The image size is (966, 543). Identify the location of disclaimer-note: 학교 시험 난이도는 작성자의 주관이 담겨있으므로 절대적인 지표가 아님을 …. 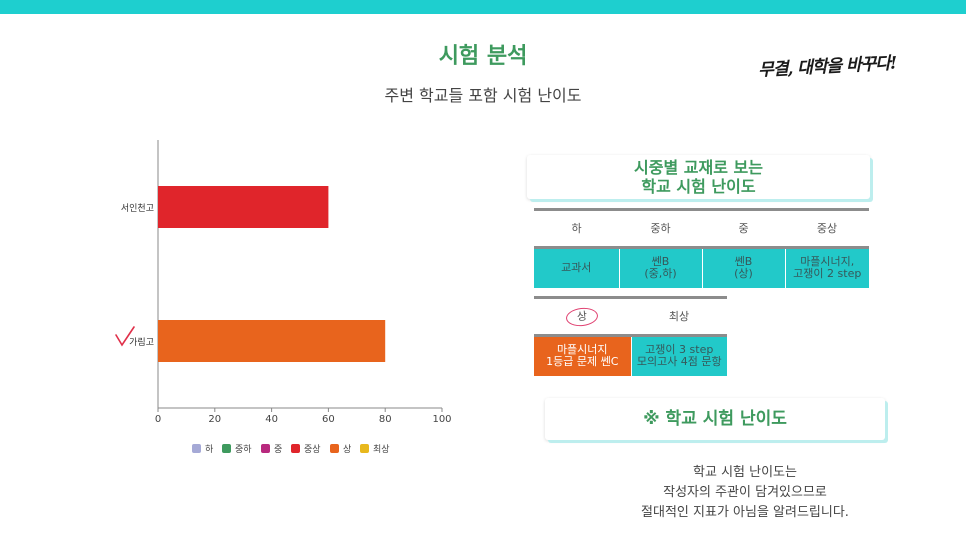
(745, 493).